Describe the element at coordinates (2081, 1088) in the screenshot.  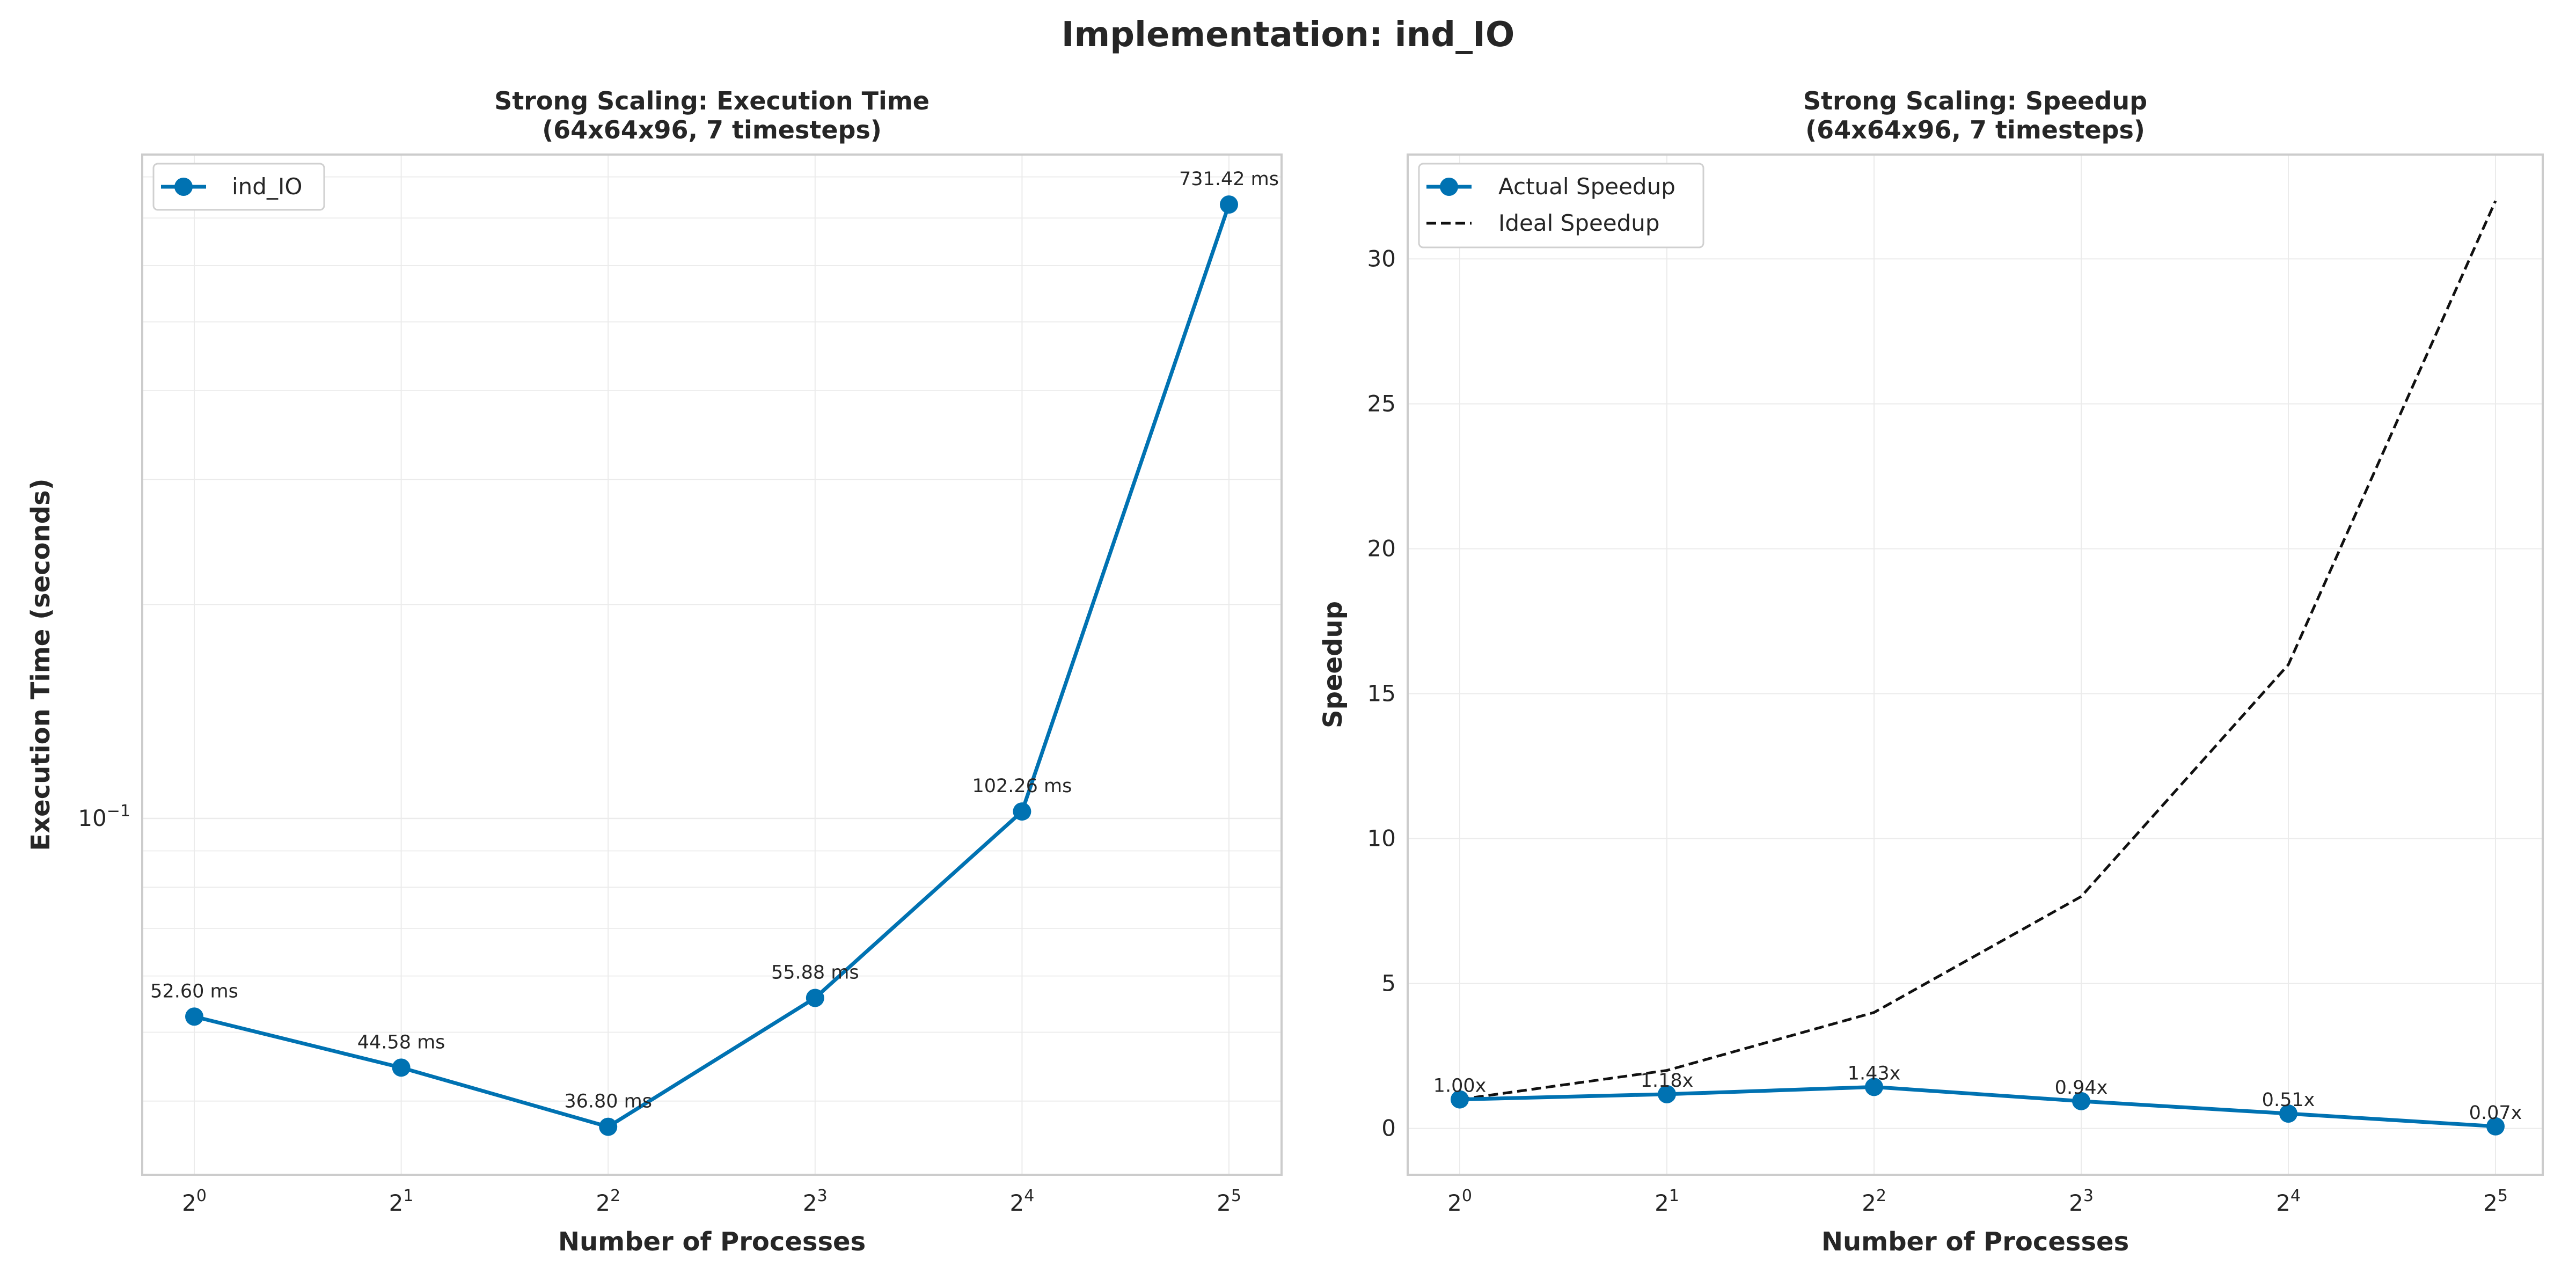
I see `data-label: 0.94x` at that location.